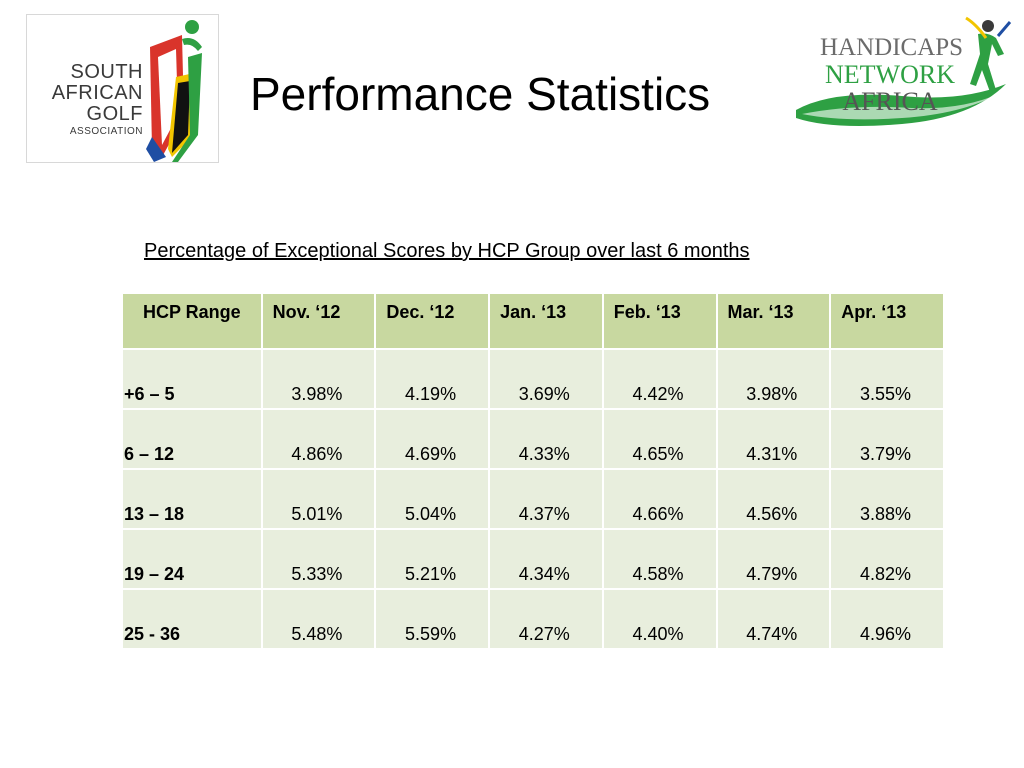  I want to click on value-cell: 4.69%, so click(432, 439).